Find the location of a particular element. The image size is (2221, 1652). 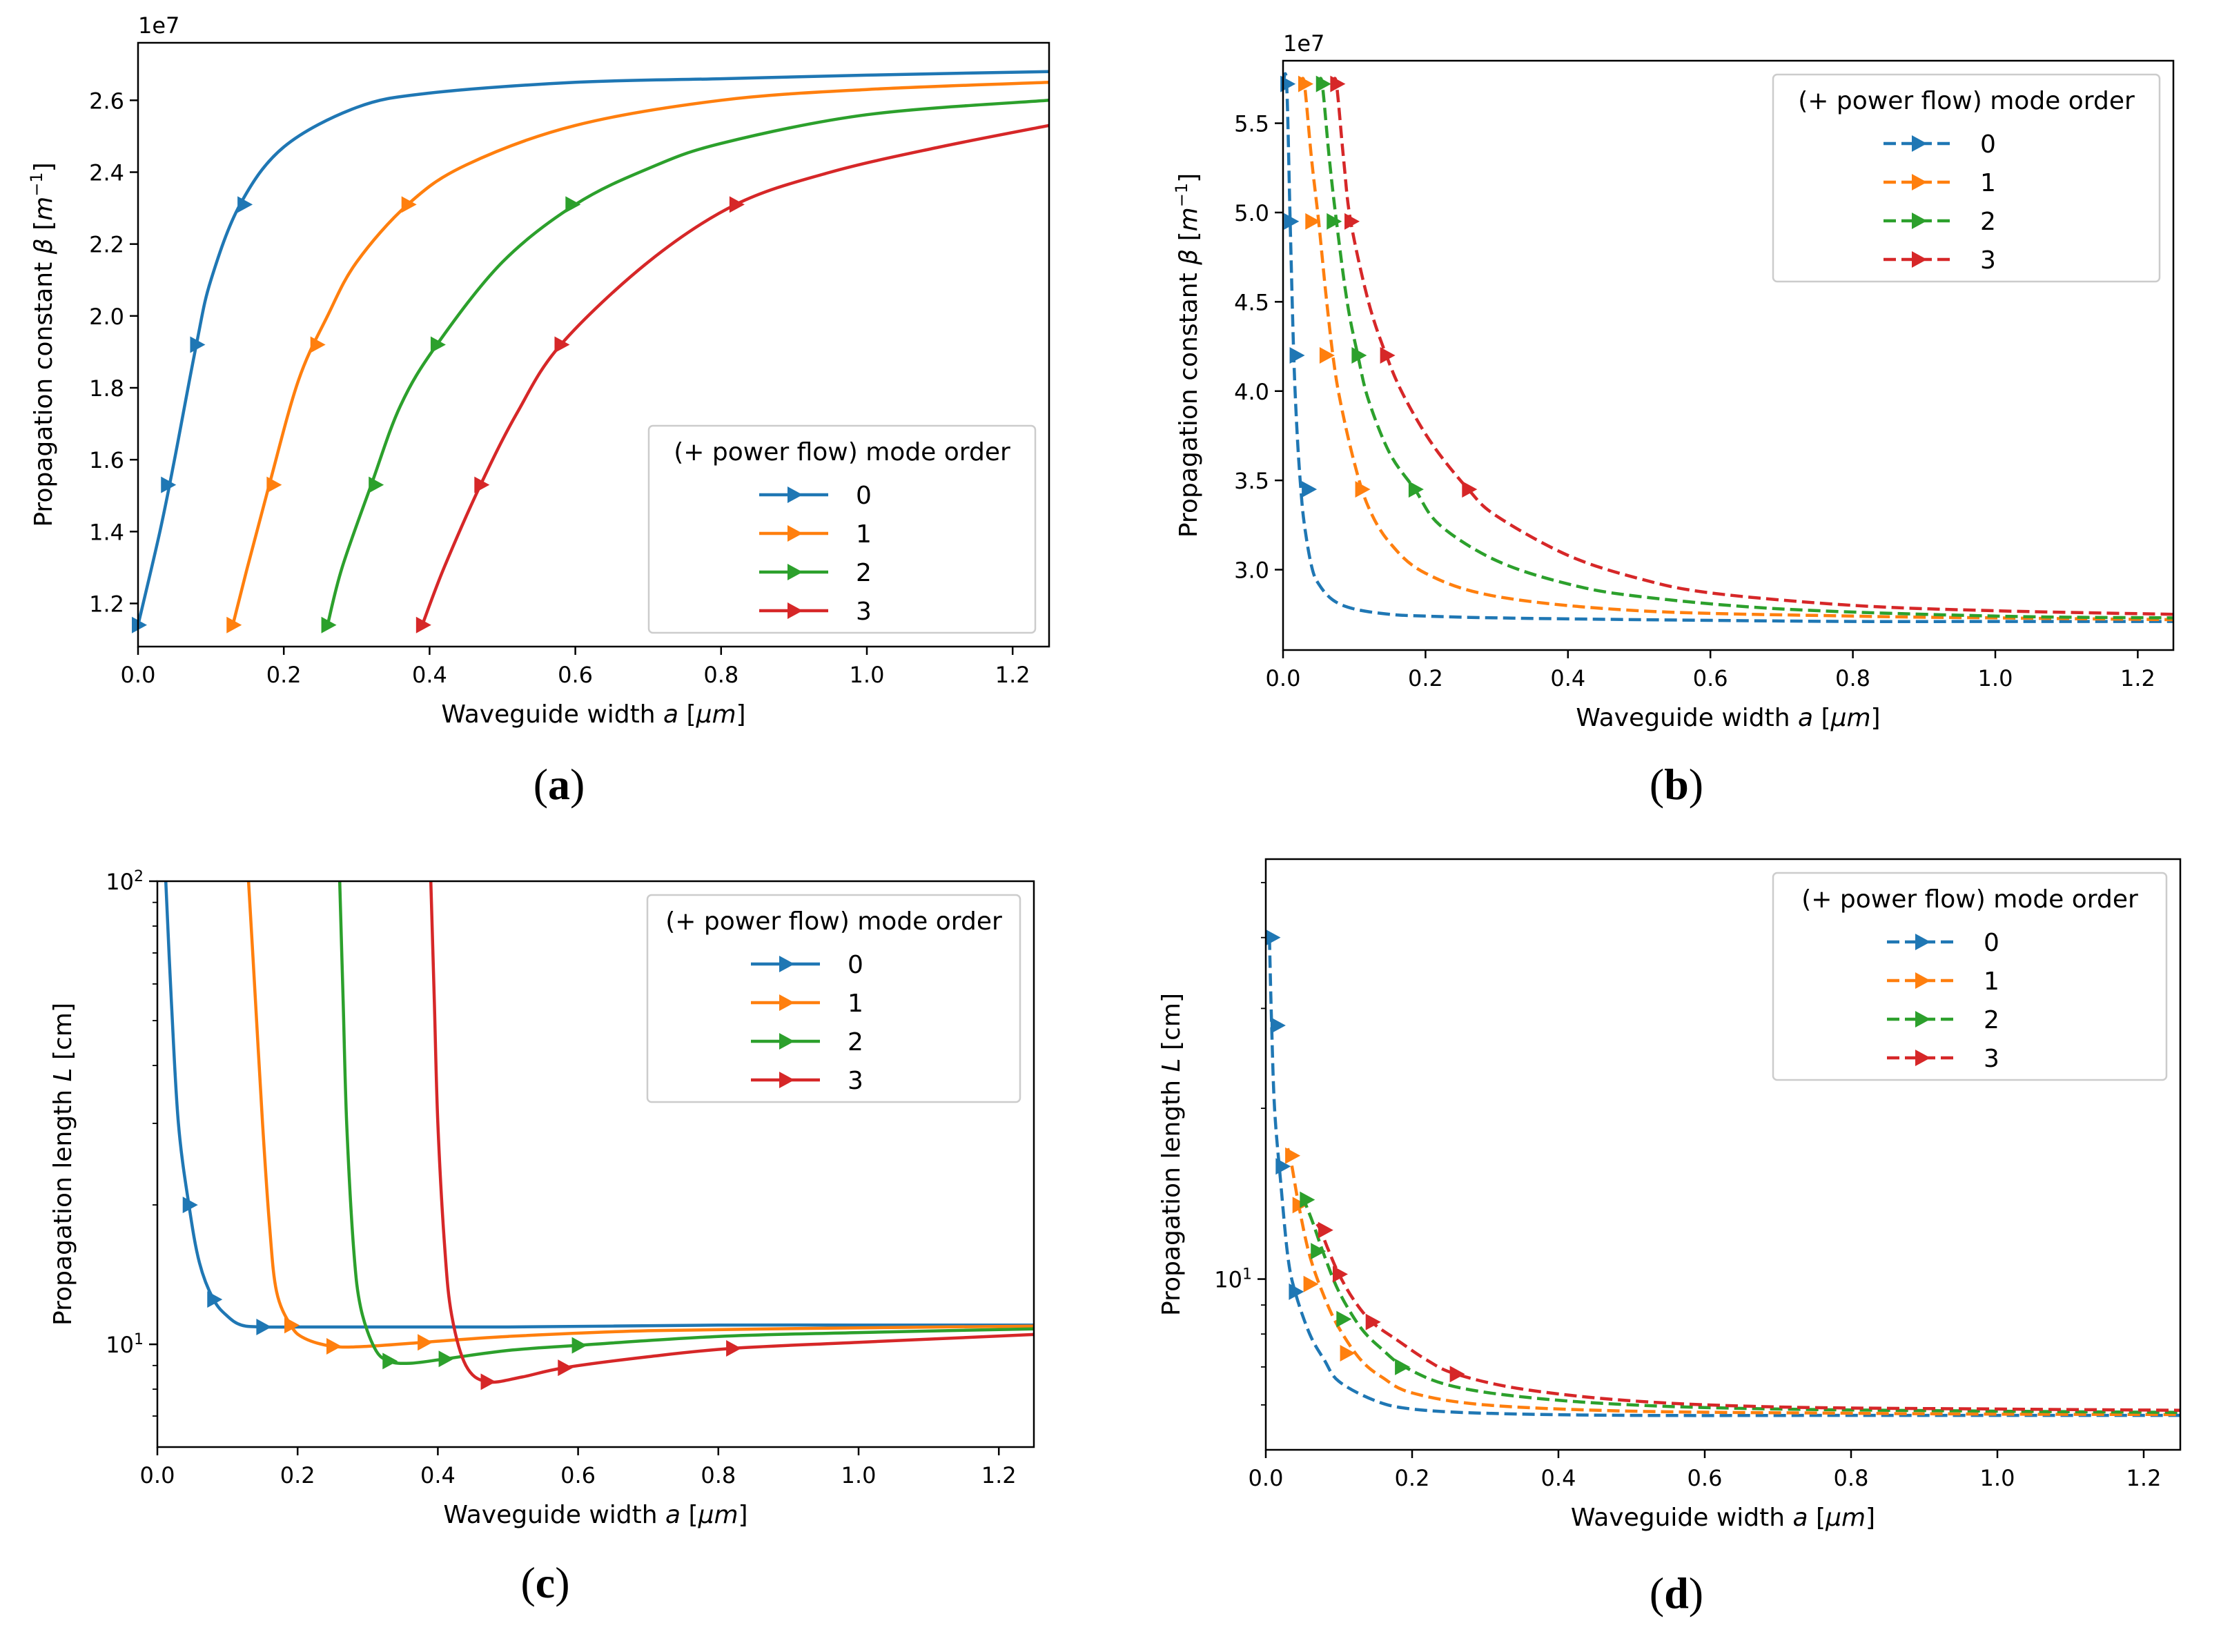

x-tick-label-a-1: 0.2 is located at coordinates (284, 675).